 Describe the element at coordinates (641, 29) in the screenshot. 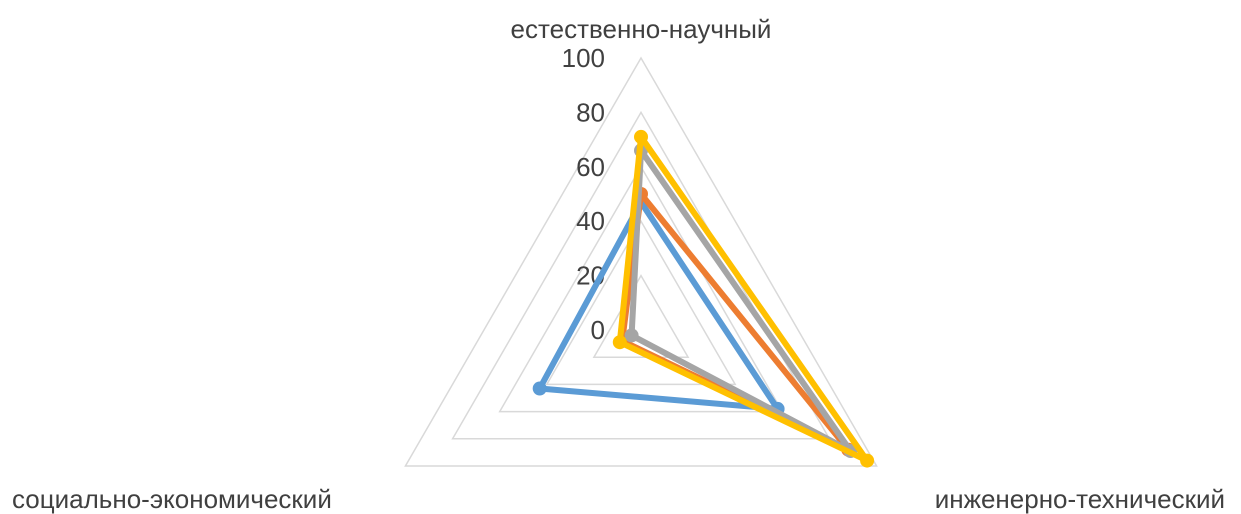

I see `category-label: естественно-научный` at that location.